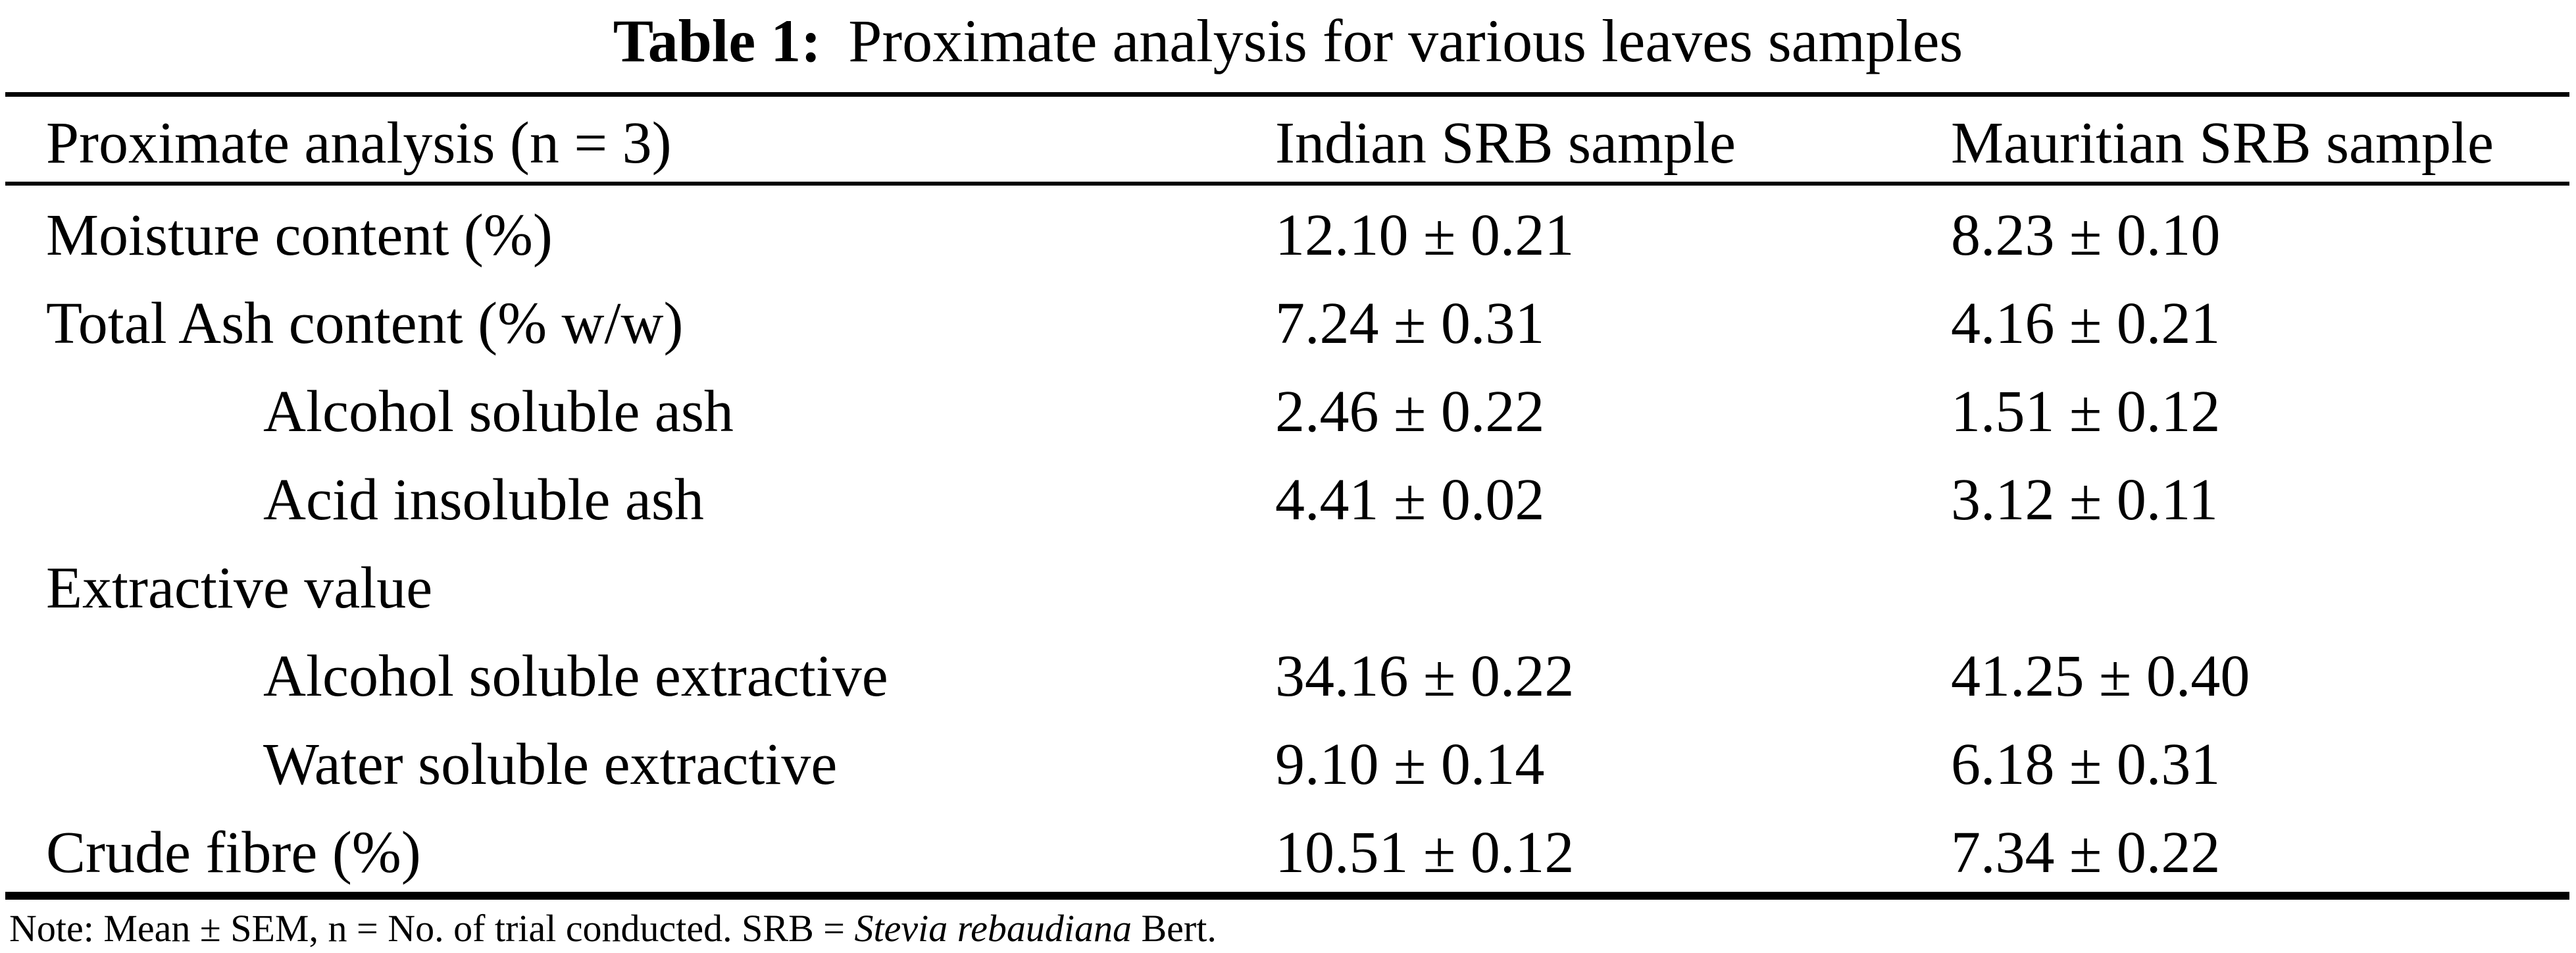  I want to click on cell-mauritian-value: 1.51 ± 0.12, so click(2086, 411).